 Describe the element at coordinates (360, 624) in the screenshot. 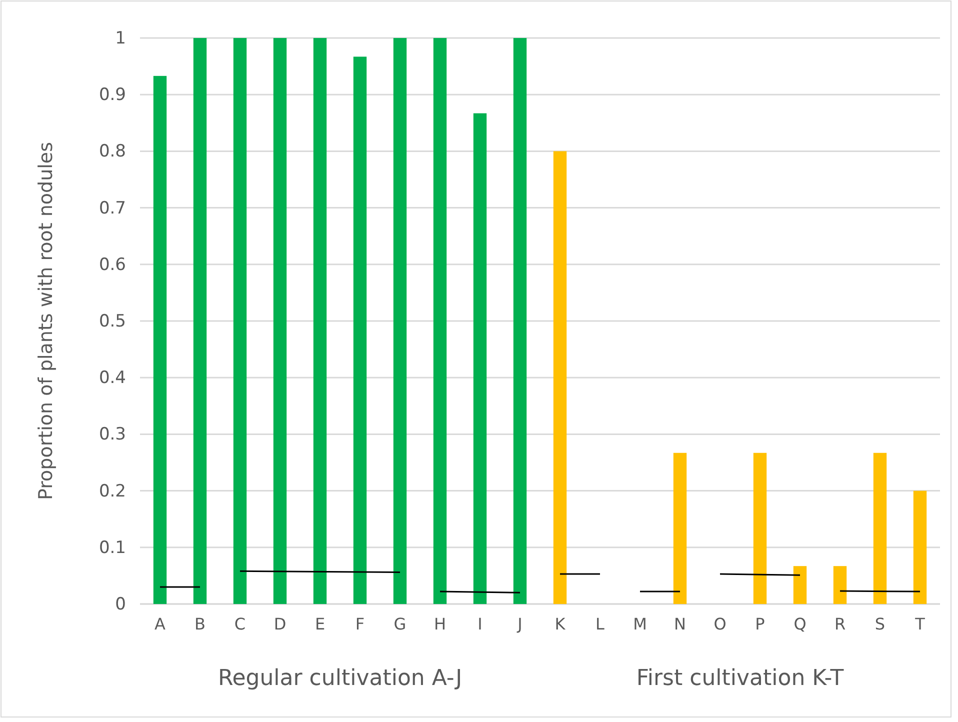

I see `x-tick-label: F` at that location.